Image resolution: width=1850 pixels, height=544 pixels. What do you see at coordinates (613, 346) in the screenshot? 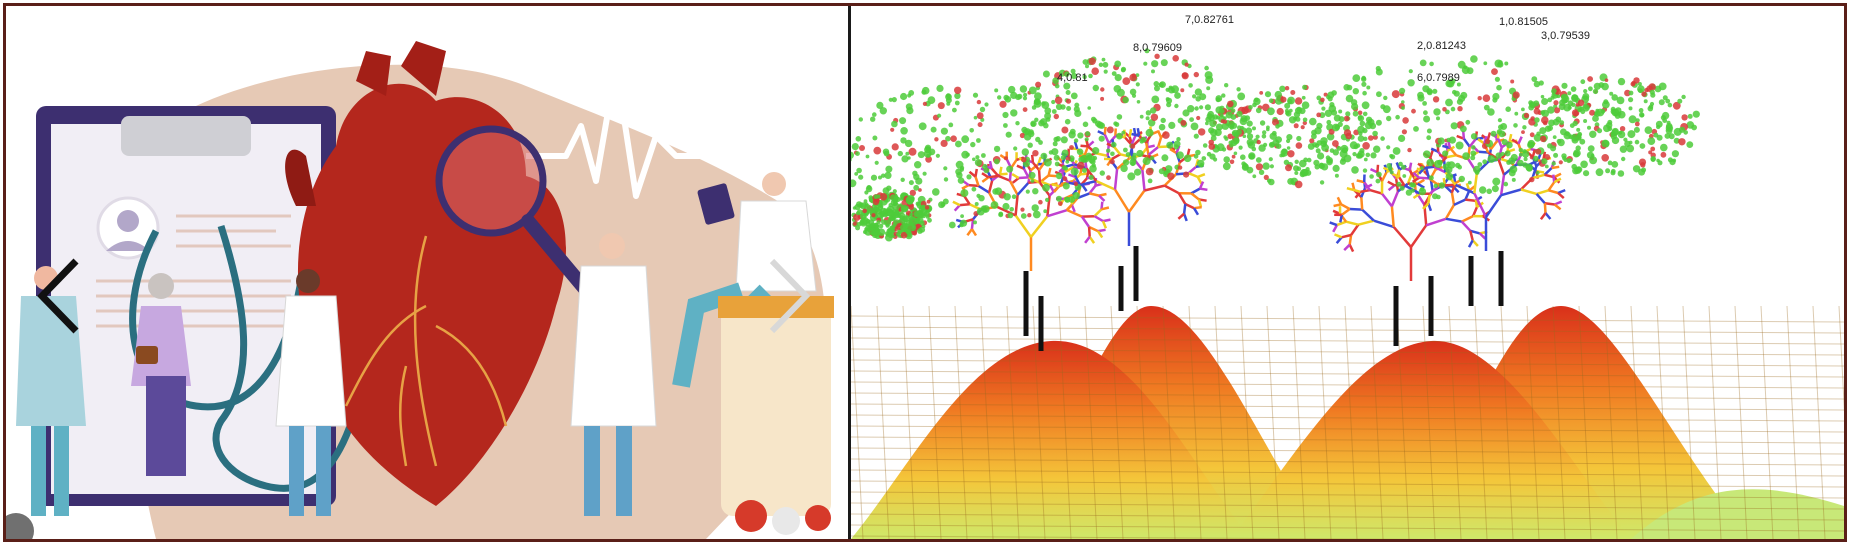
I see `doctor-figure-masked` at bounding box center [613, 346].